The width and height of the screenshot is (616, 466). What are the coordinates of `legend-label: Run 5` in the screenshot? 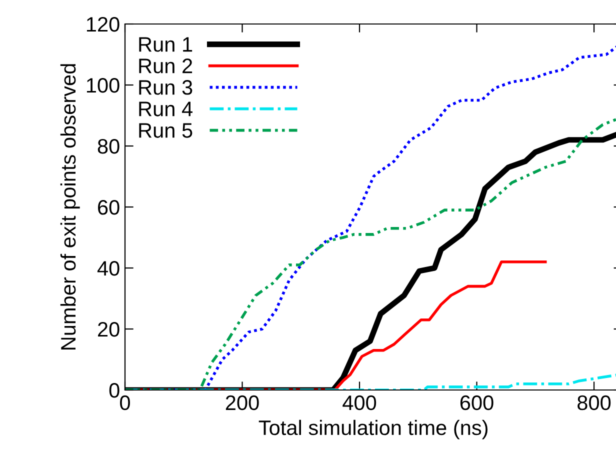 It's located at (165, 130).